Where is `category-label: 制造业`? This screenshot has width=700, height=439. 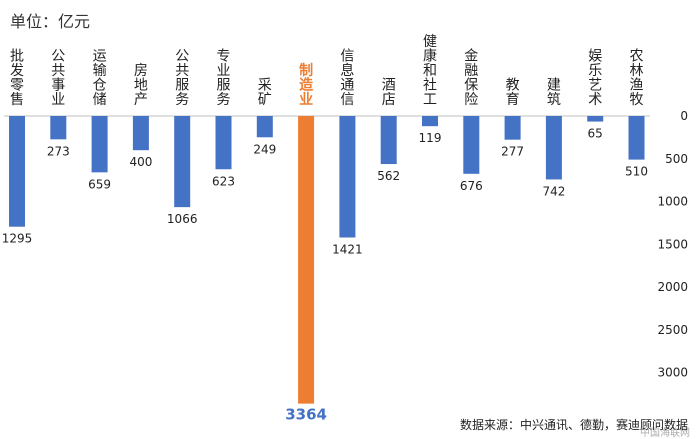
category-label: 制造业 is located at coordinates (306, 85).